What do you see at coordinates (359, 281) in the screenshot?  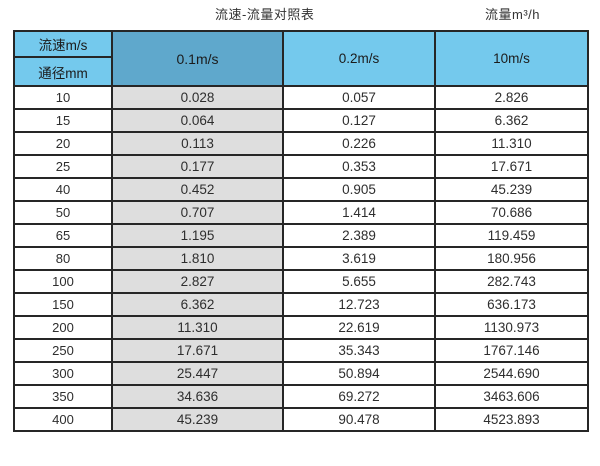 I see `flow-value-cell: 5.655` at bounding box center [359, 281].